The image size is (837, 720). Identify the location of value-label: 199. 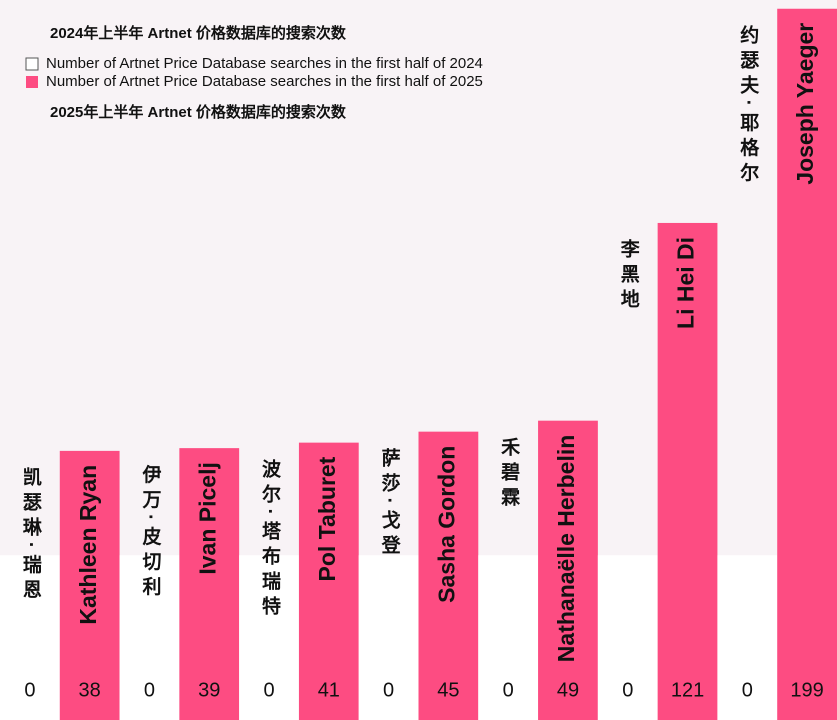
(806, 690).